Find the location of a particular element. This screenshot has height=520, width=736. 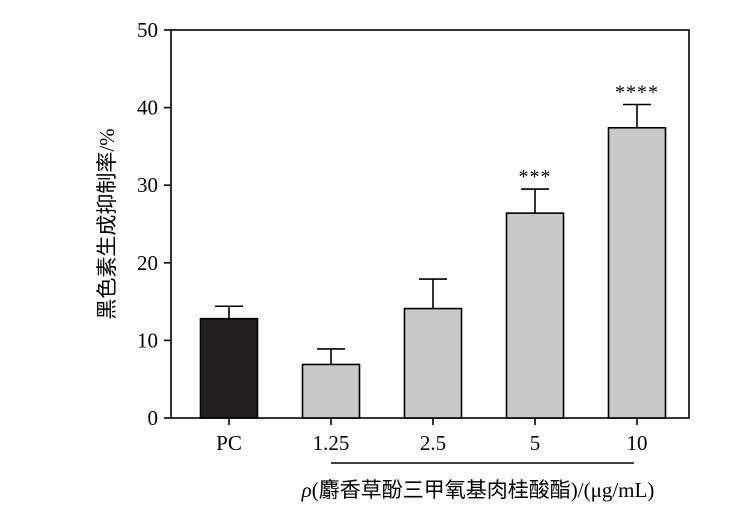

x-axis-ticks: PC 1.25 2.5 5 10 is located at coordinates (432, 436).